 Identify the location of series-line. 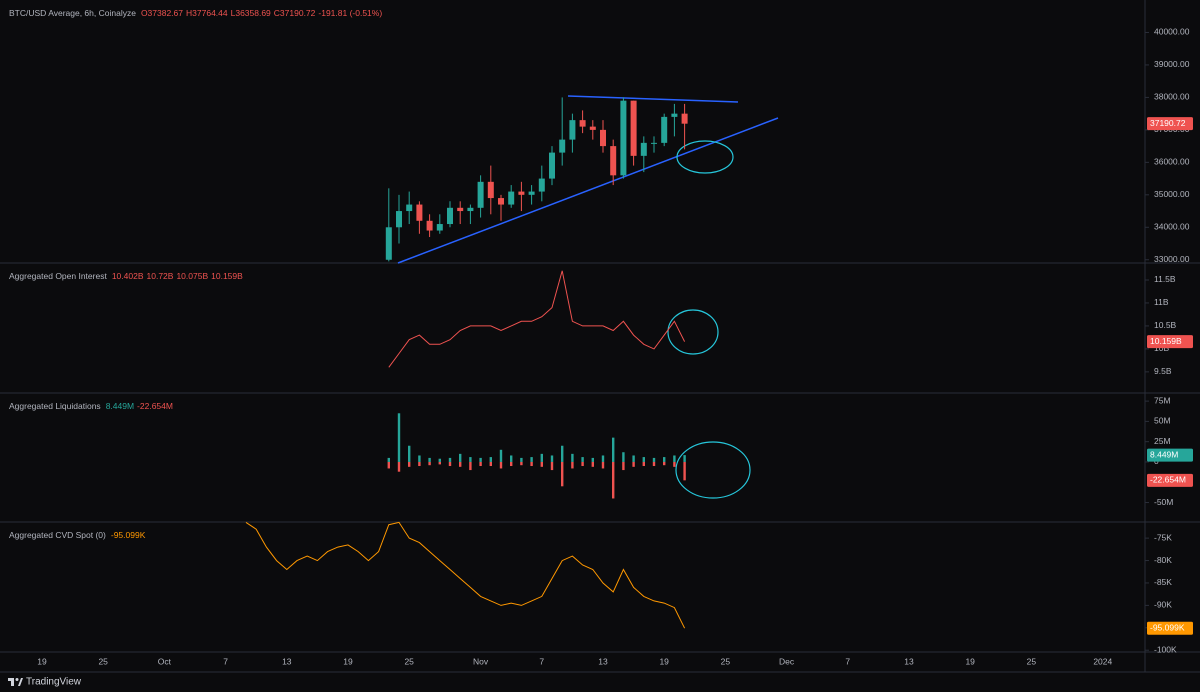
(537, 319).